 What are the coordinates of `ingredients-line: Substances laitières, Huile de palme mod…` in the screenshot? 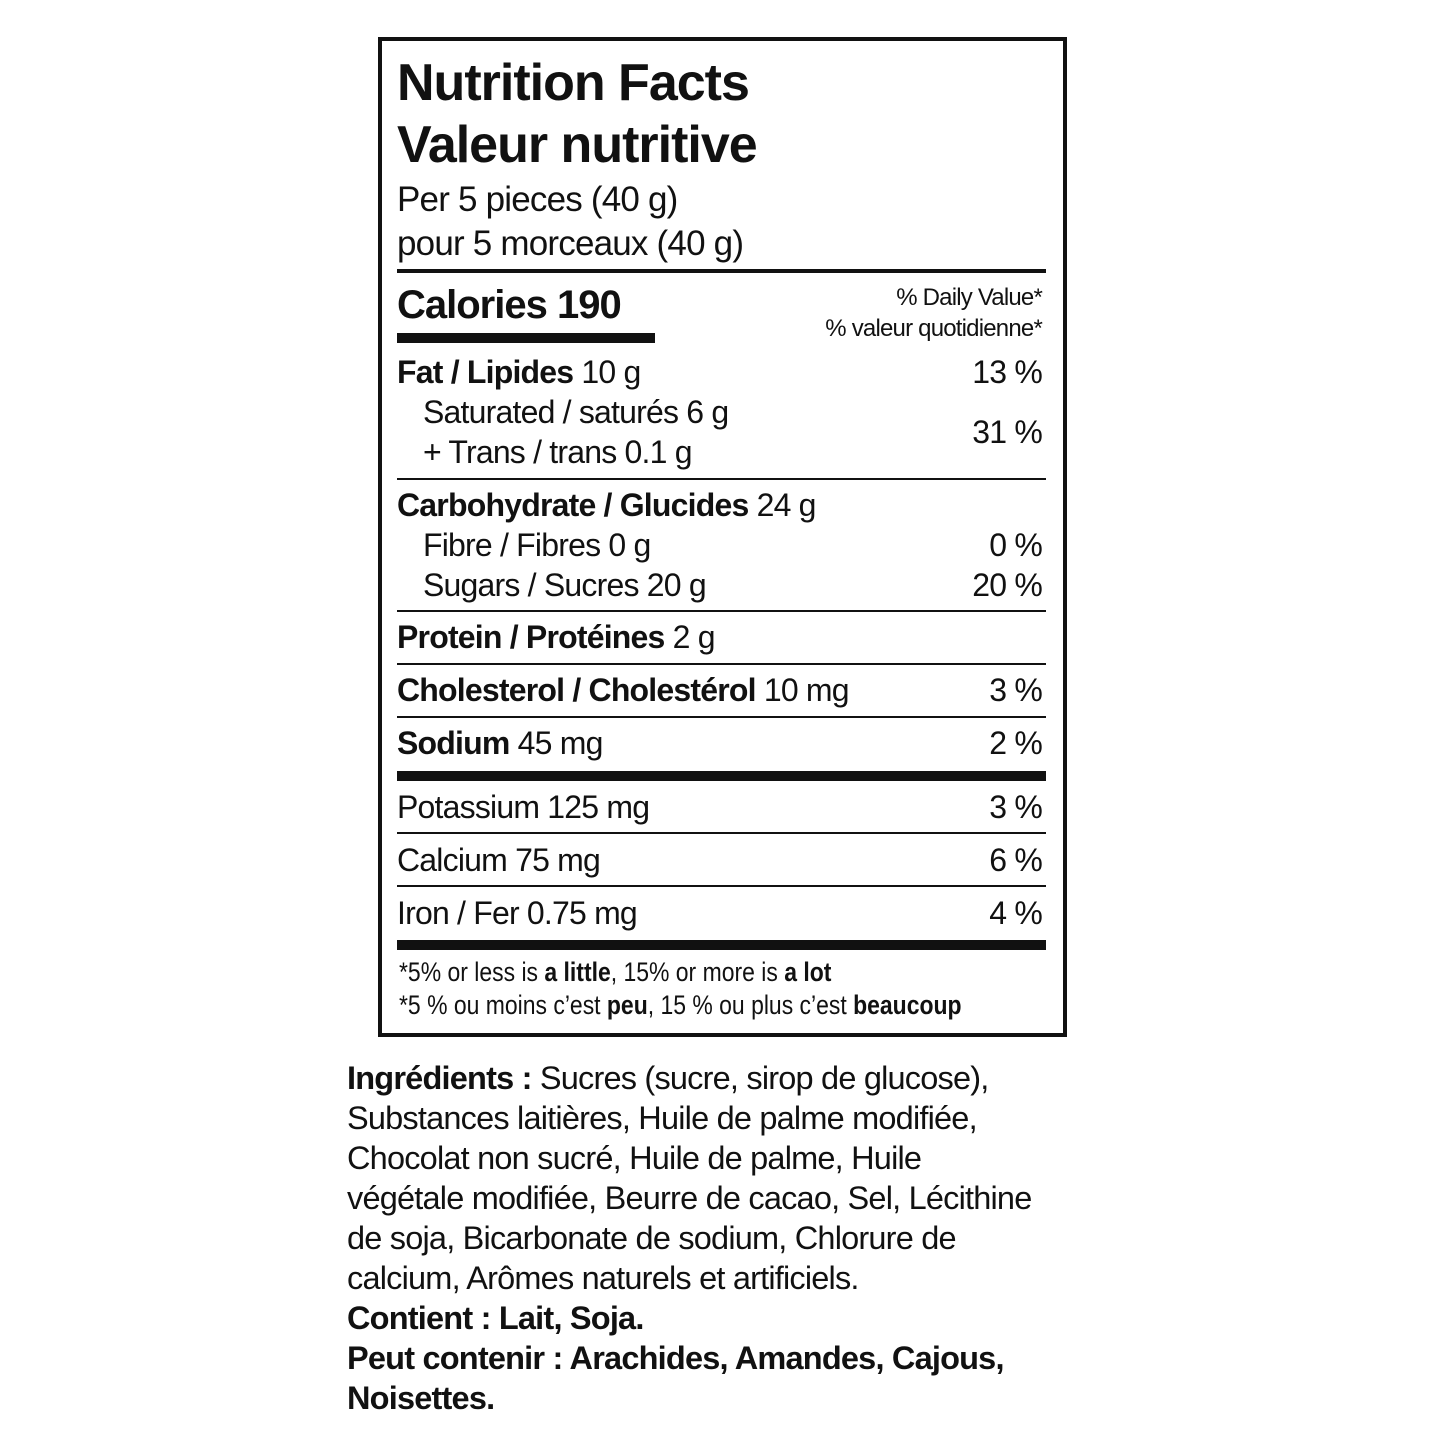 It's located at (662, 1118).